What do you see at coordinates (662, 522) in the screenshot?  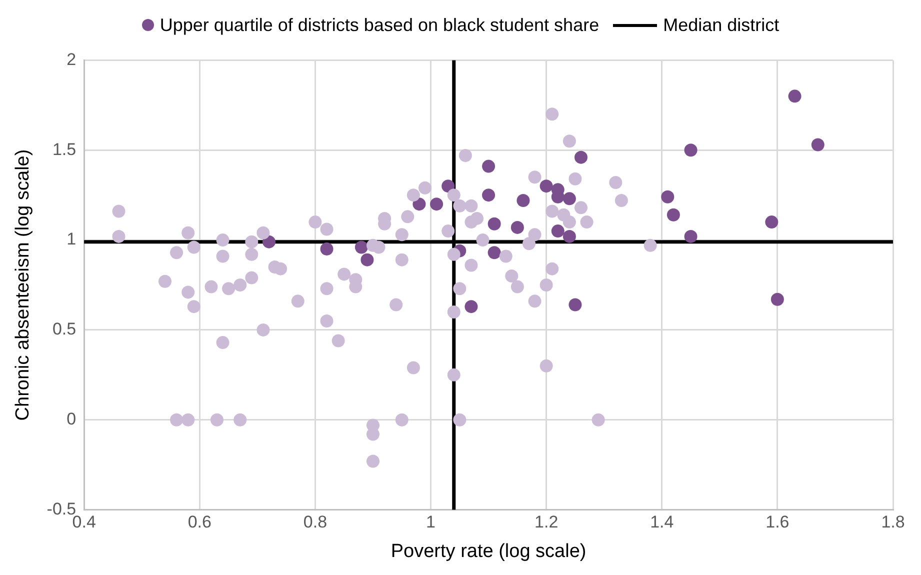 I see `x-tick-label: 1.4` at bounding box center [662, 522].